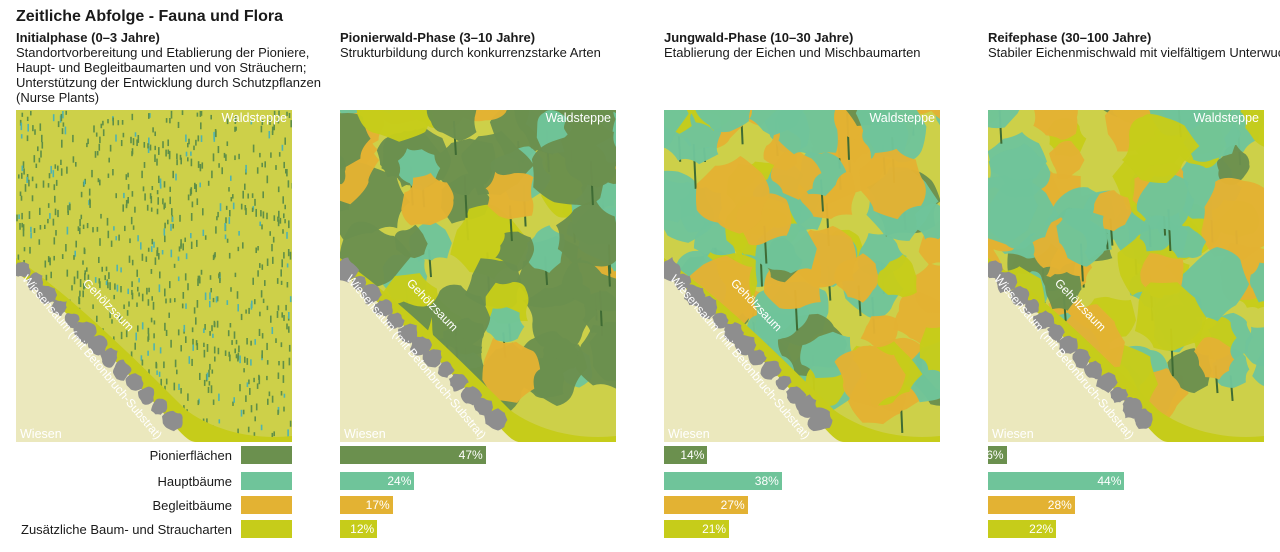 The image size is (1280, 552). What do you see at coordinates (88, 37) in the screenshot?
I see `phase-title: Initialphase (0–3 Jahre)` at bounding box center [88, 37].